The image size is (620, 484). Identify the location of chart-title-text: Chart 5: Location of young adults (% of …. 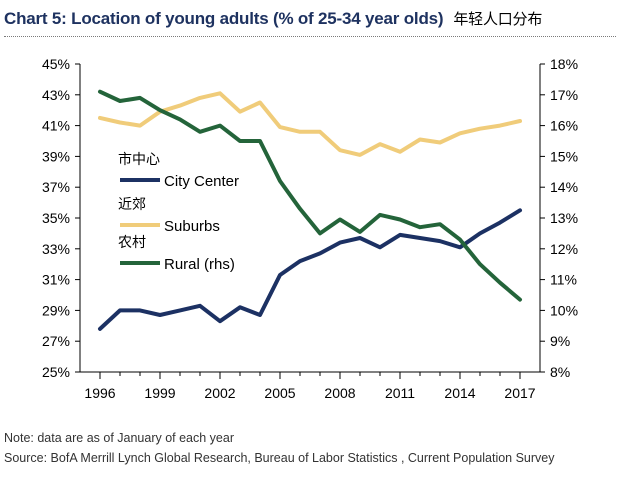
(224, 18).